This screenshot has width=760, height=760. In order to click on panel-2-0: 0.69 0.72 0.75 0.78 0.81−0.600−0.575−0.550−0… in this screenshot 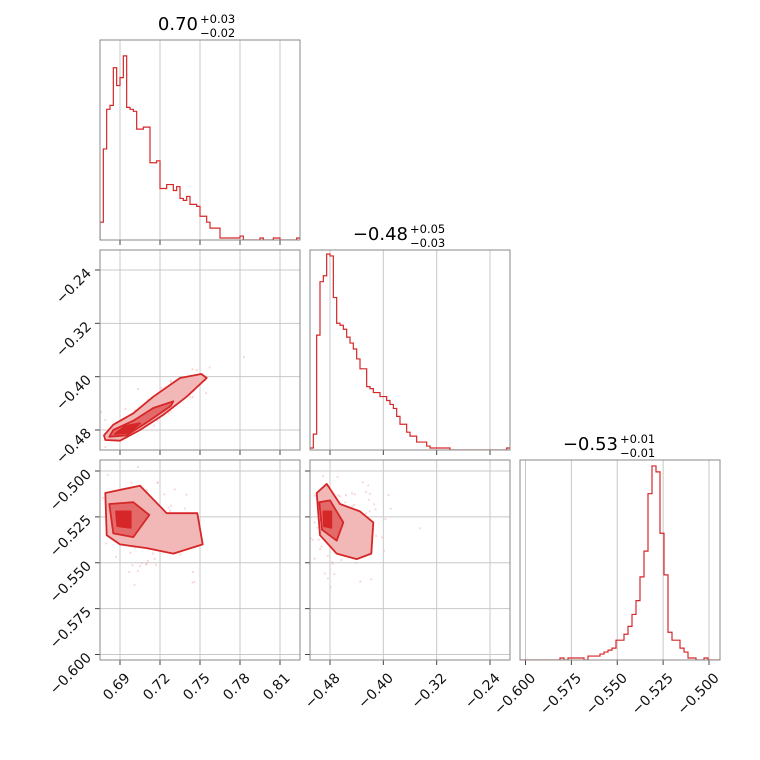, I will do `click(174, 581)`.